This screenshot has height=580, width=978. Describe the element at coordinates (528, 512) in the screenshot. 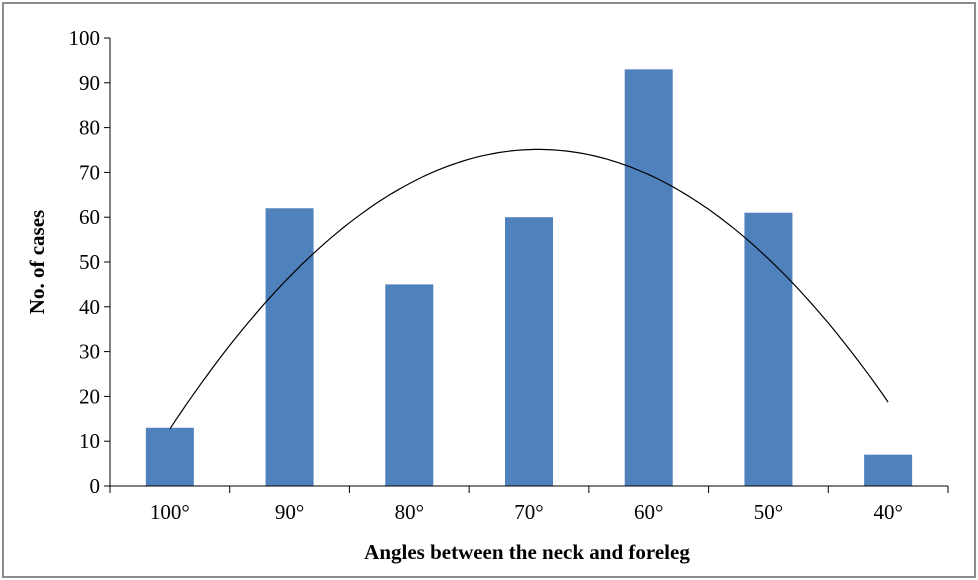

I see `x-tick-label: 70°` at that location.